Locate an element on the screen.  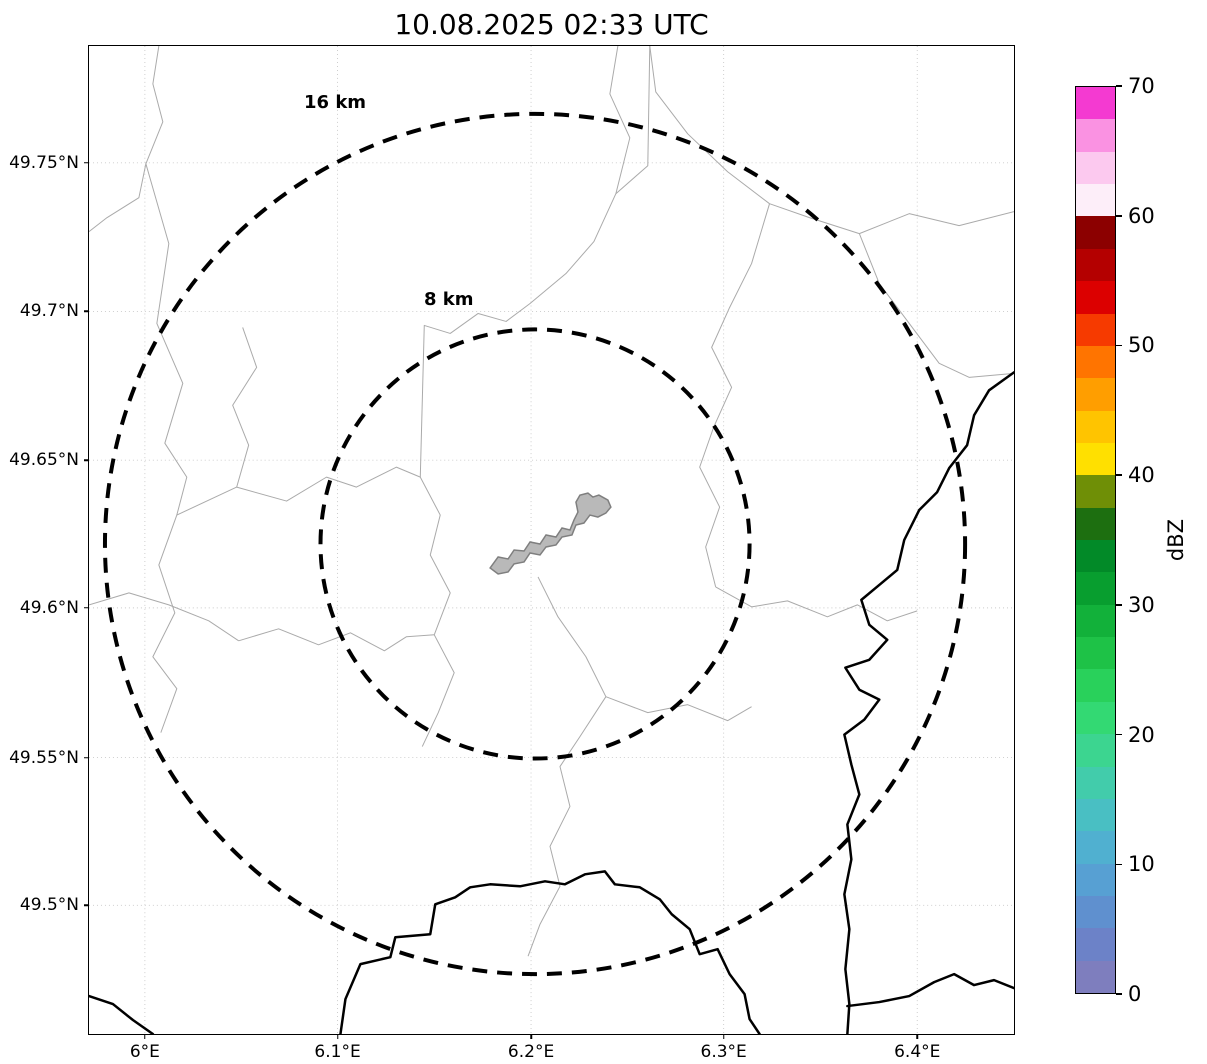
colorbar-tick-label: 40 is located at coordinates (1141, 475).